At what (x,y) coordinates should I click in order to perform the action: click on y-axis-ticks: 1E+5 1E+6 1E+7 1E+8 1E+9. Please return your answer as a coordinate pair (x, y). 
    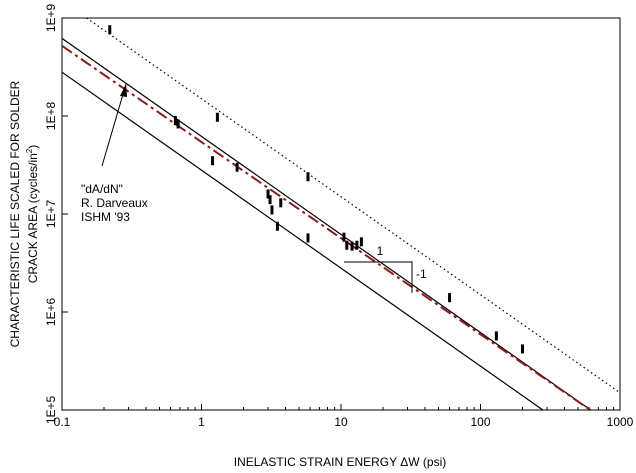
    Looking at the image, I should click on (56, 213).